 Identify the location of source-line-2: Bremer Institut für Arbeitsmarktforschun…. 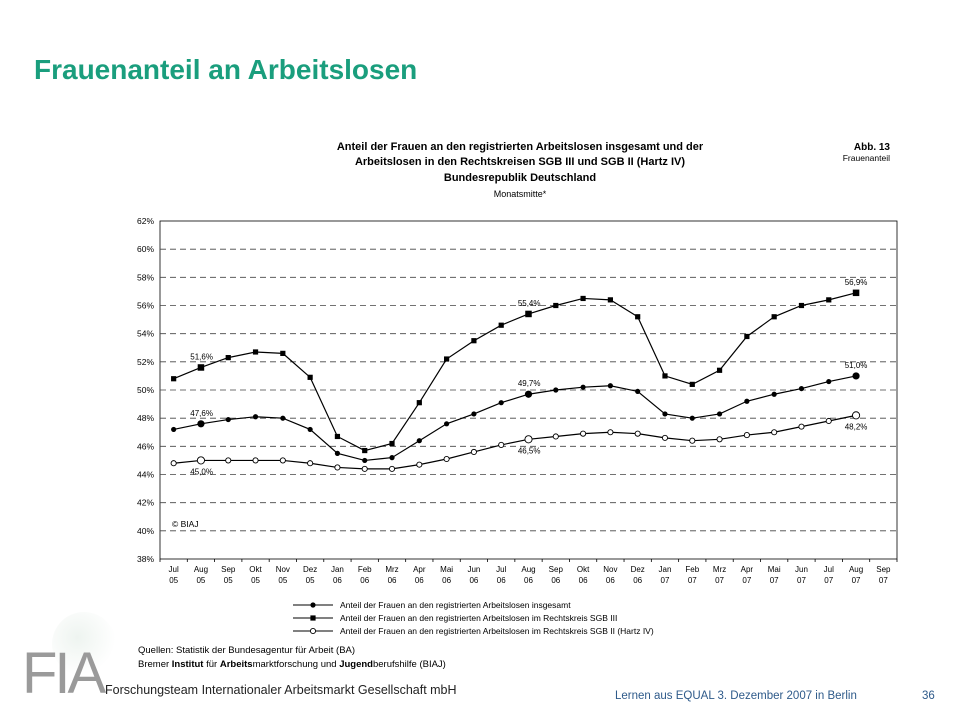
(292, 664).